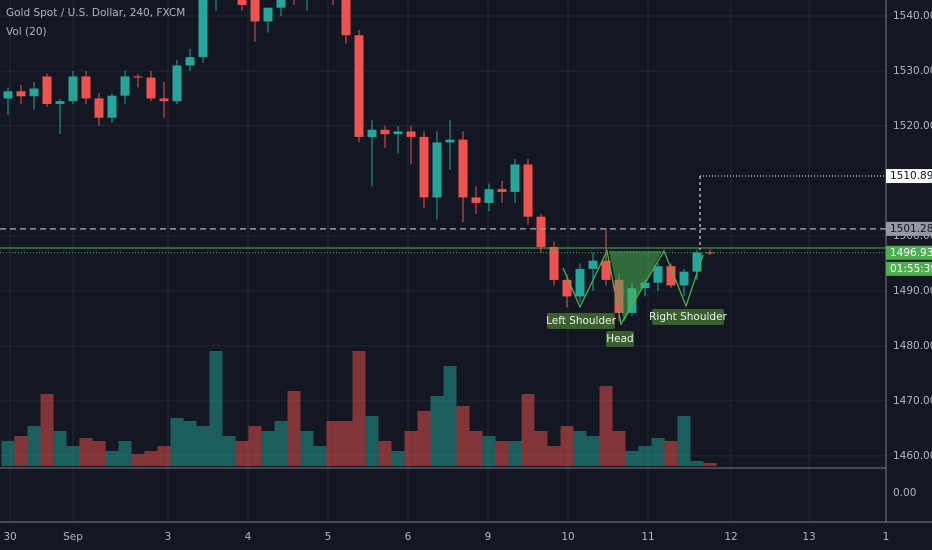  What do you see at coordinates (911, 229) in the screenshot?
I see `price-label: 1501.28` at bounding box center [911, 229].